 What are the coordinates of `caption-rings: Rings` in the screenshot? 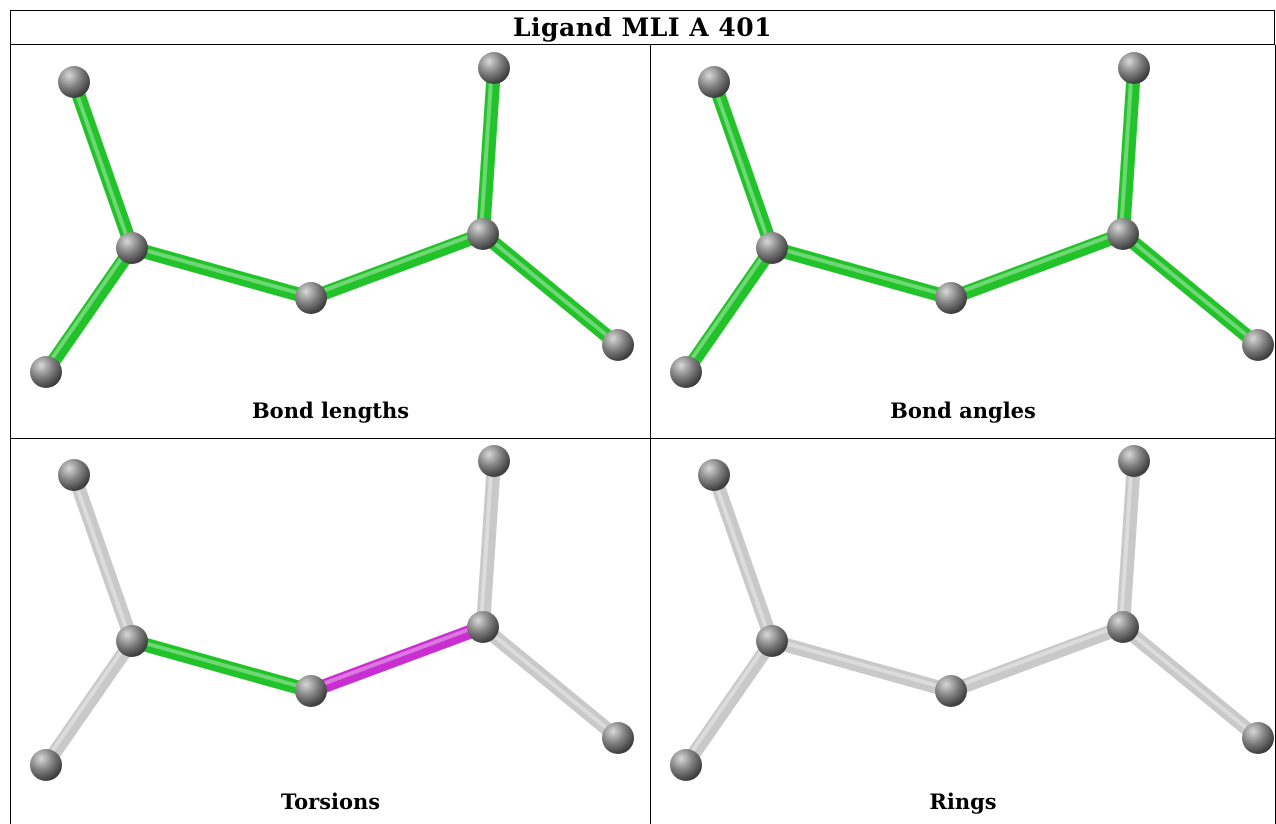 It's located at (963, 801).